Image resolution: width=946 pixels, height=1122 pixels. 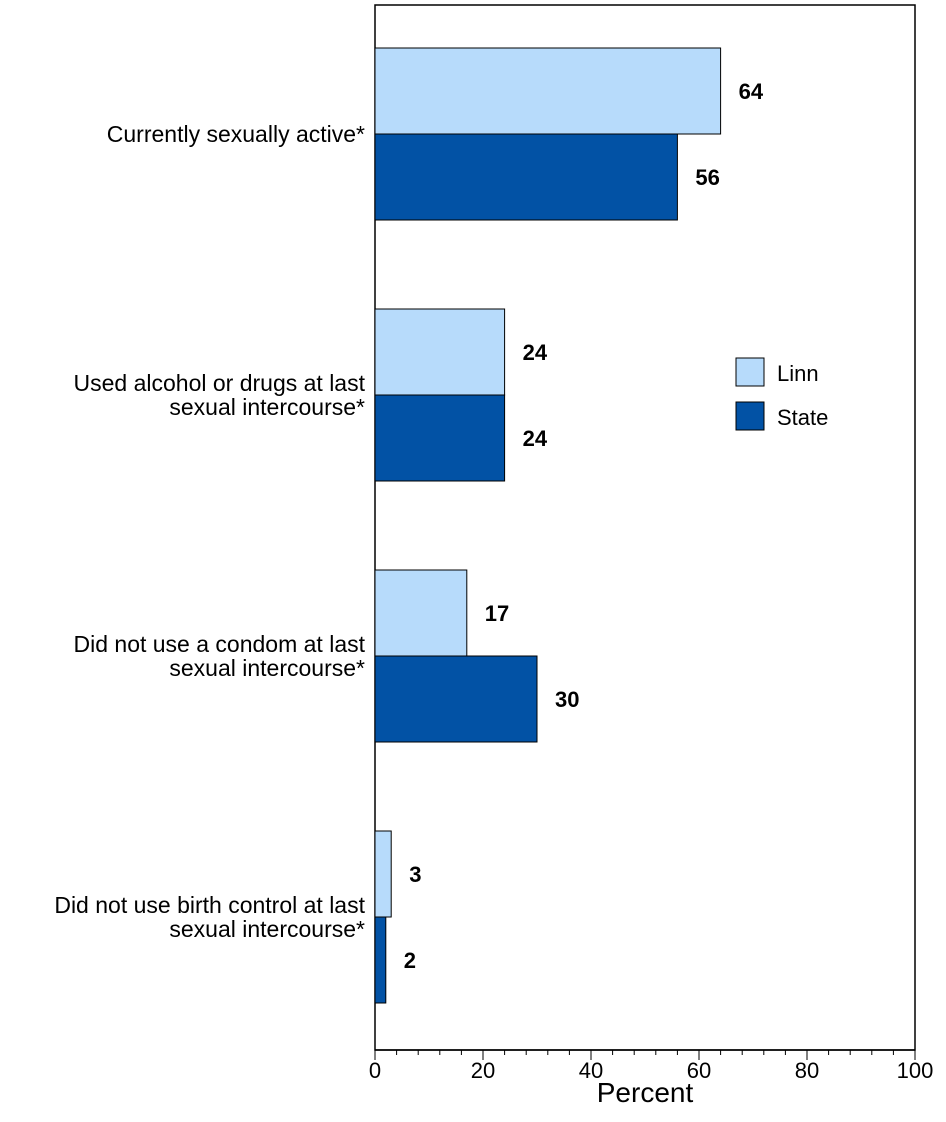 I want to click on category-label-1-line-0: Used alcohol or drugs at last, so click(x=220, y=383).